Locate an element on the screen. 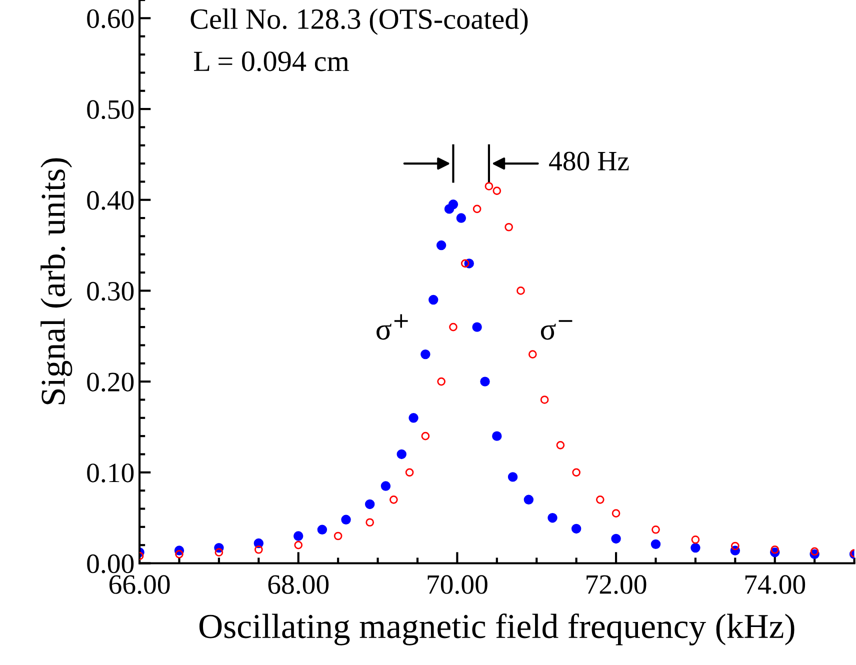 Image resolution: width=856 pixels, height=665 pixels. annotation: 480 Hz is located at coordinates (589, 161).